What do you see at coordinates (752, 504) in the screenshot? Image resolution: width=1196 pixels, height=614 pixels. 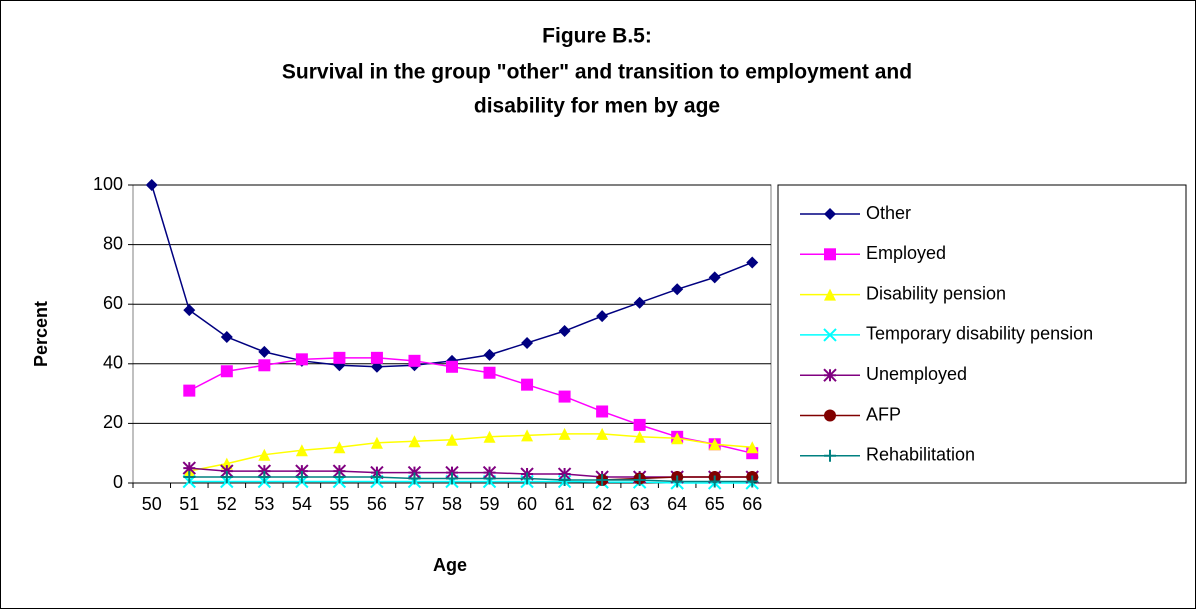 I see `x-tick-label: 66` at bounding box center [752, 504].